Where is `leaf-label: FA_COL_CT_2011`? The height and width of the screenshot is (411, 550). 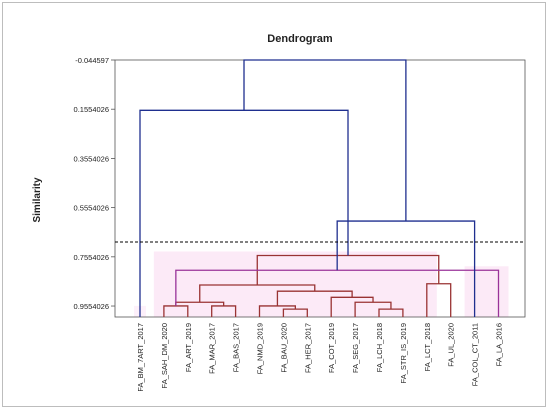
leaf-label: FA_COL_CT_2011 is located at coordinates (475, 354).